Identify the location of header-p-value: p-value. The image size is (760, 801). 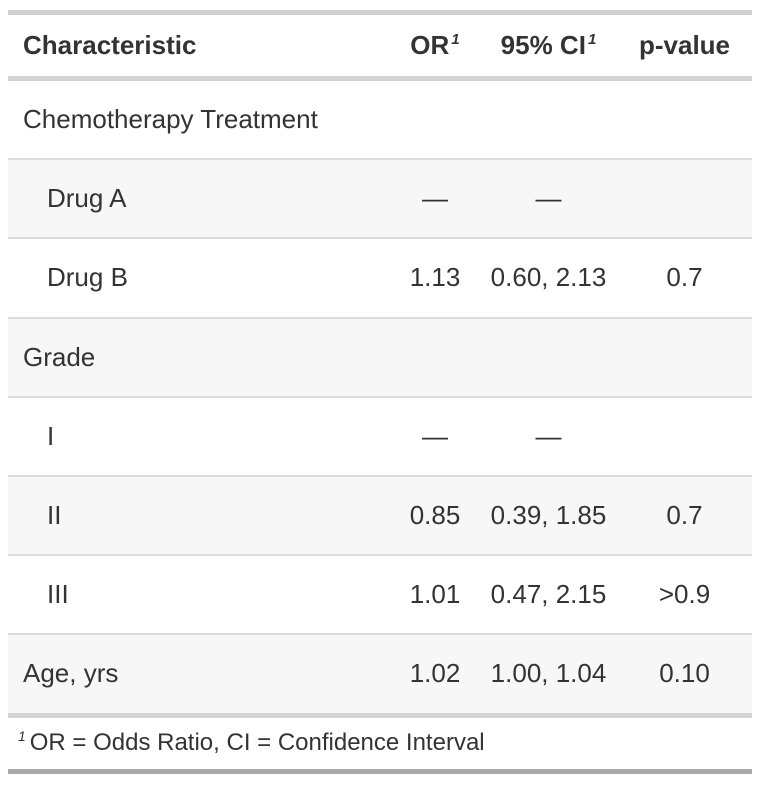
(684, 46).